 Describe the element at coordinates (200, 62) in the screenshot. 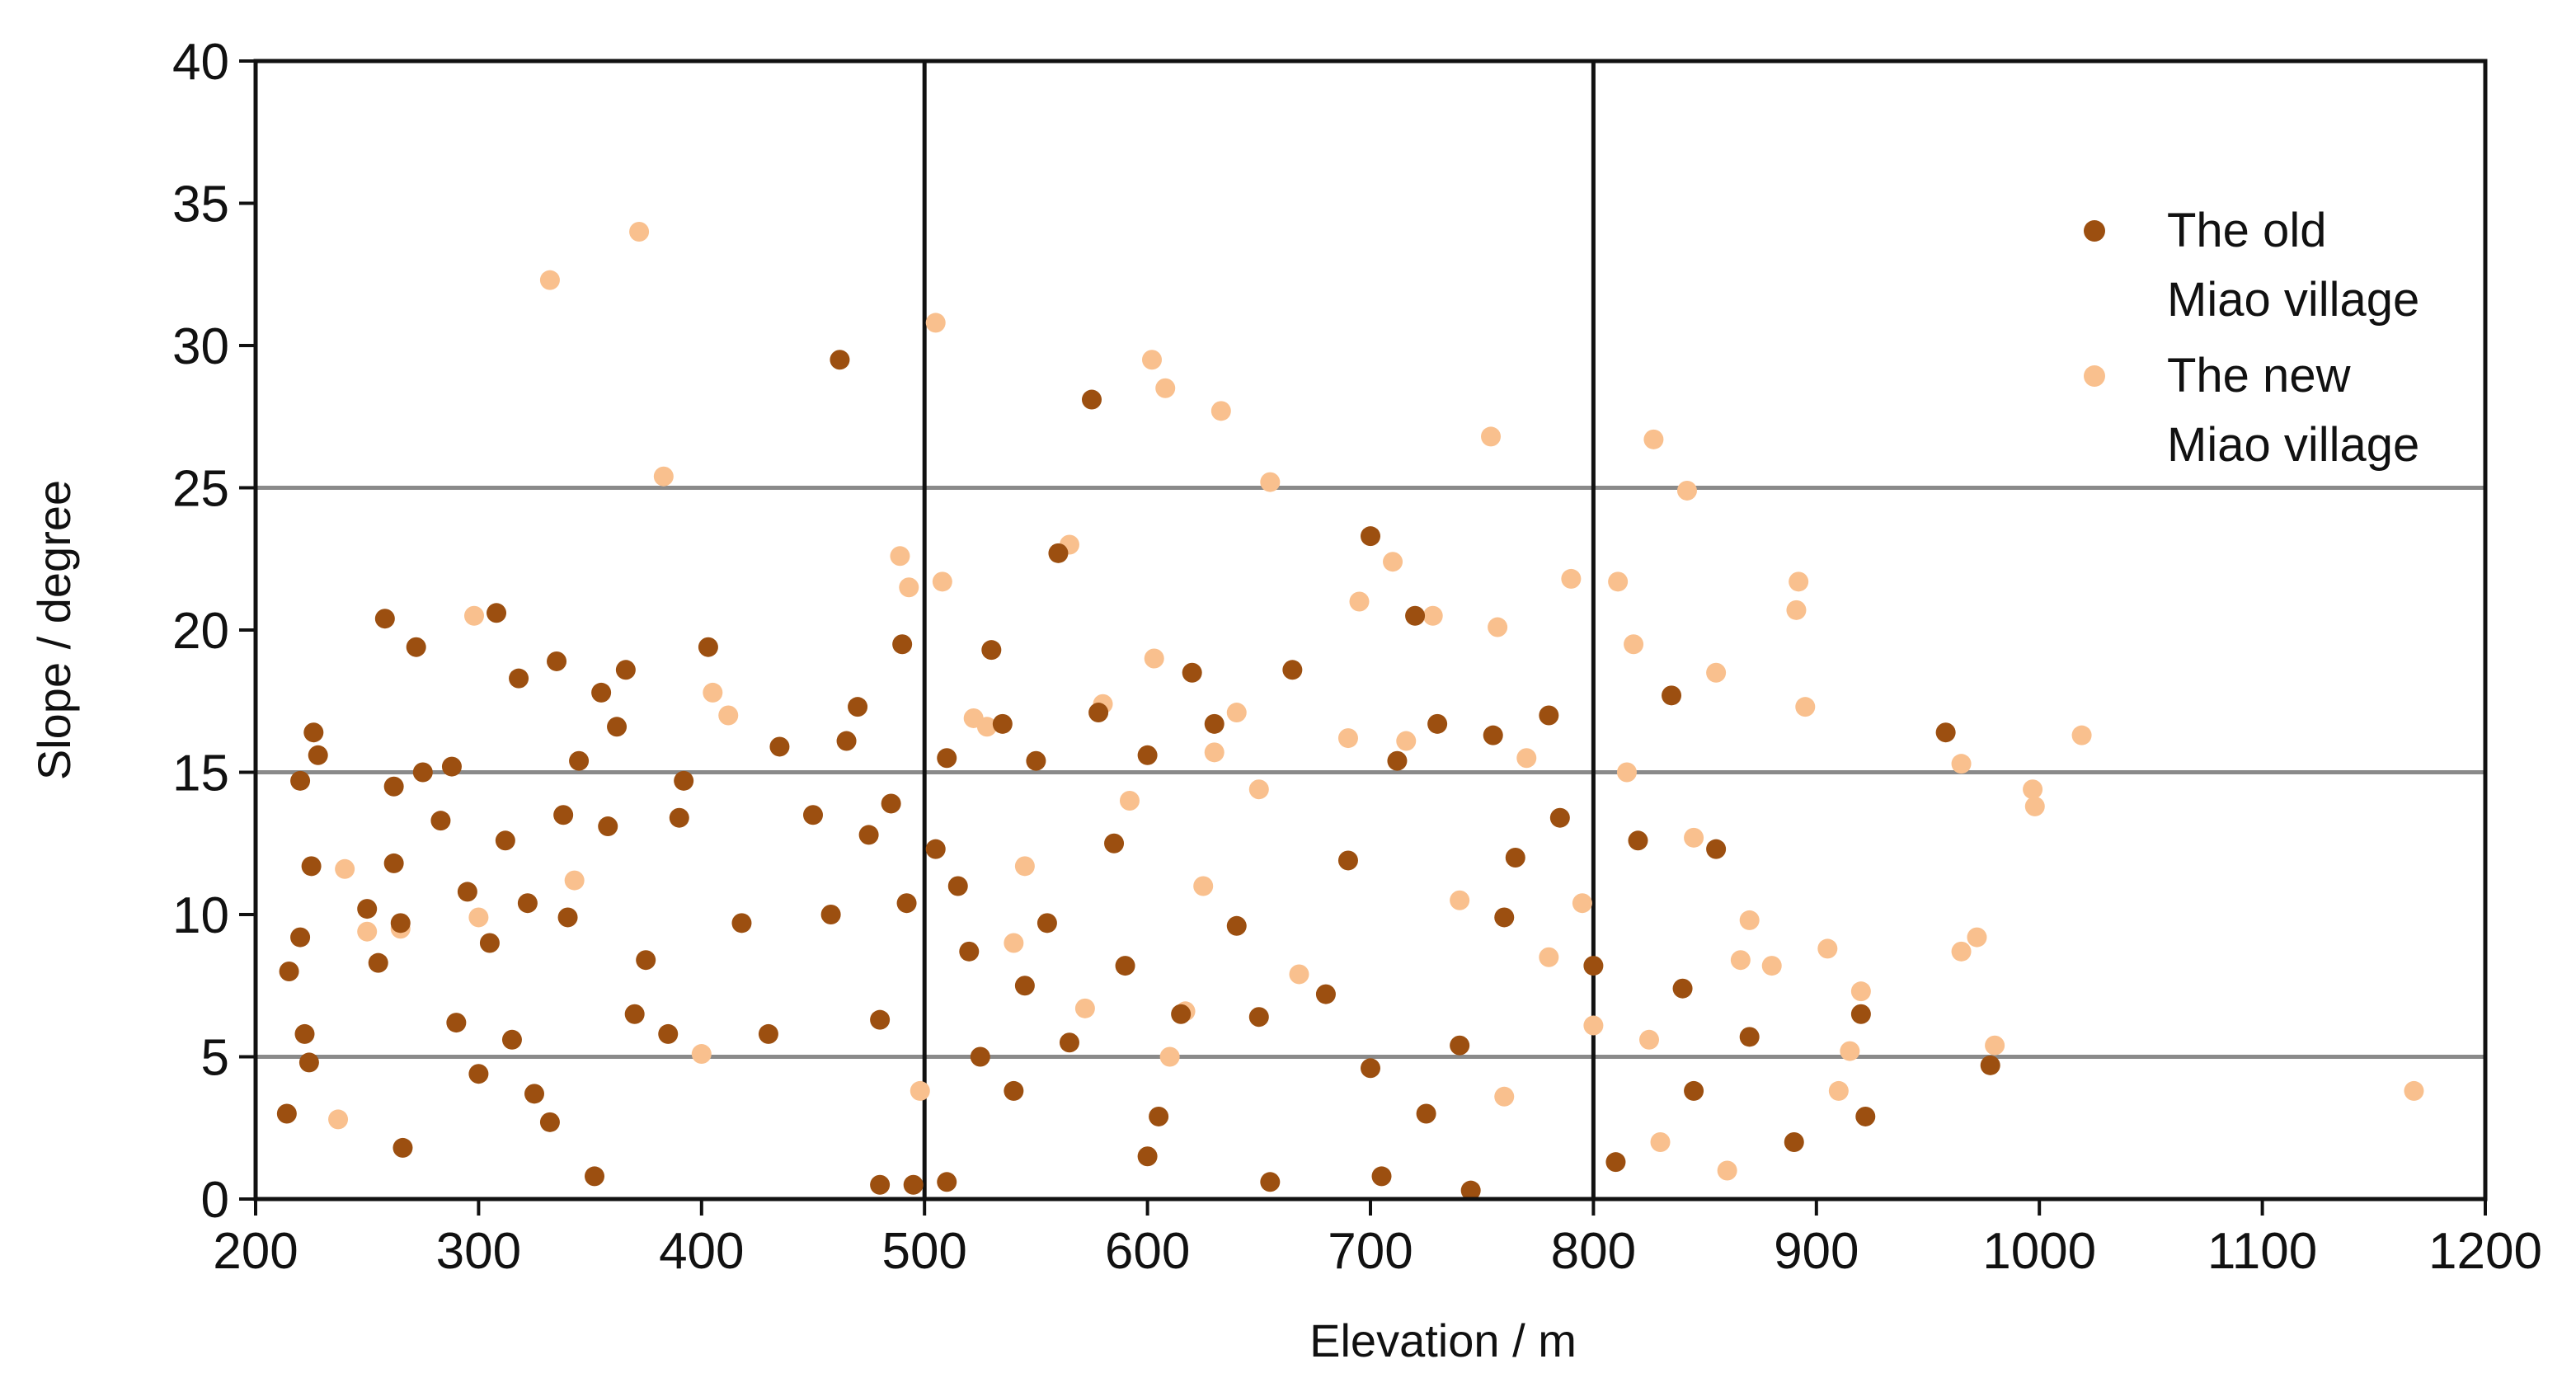

I see `y-tick-label: 40` at that location.